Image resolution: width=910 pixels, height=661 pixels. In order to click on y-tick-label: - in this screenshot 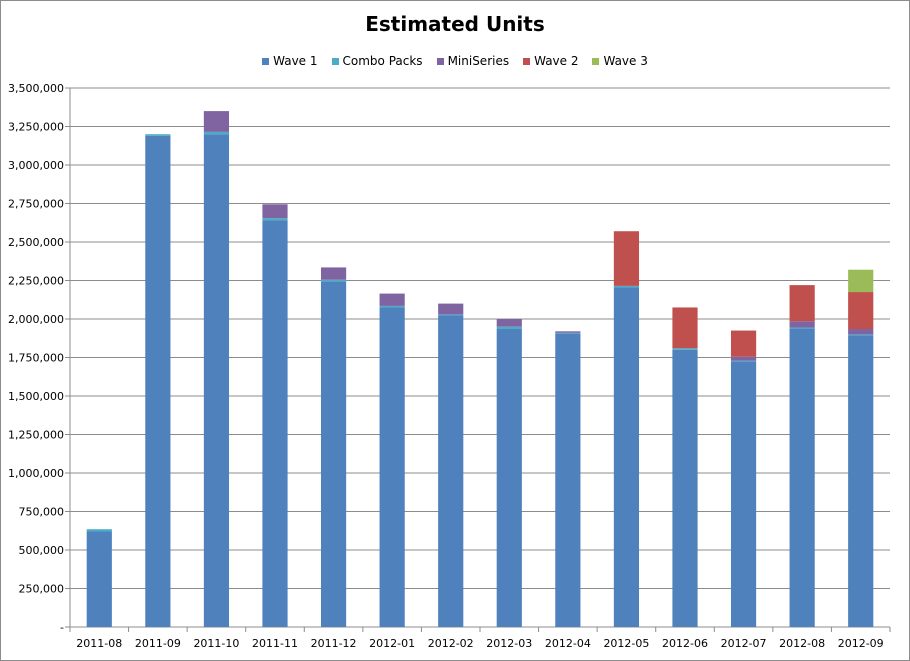, I will do `click(62, 627)`.